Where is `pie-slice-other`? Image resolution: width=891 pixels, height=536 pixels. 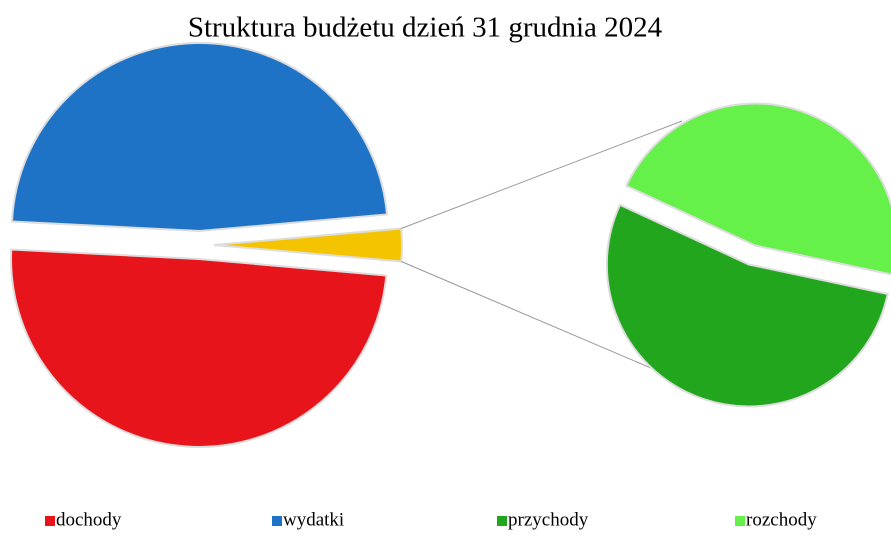 pie-slice-other is located at coordinates (308, 245).